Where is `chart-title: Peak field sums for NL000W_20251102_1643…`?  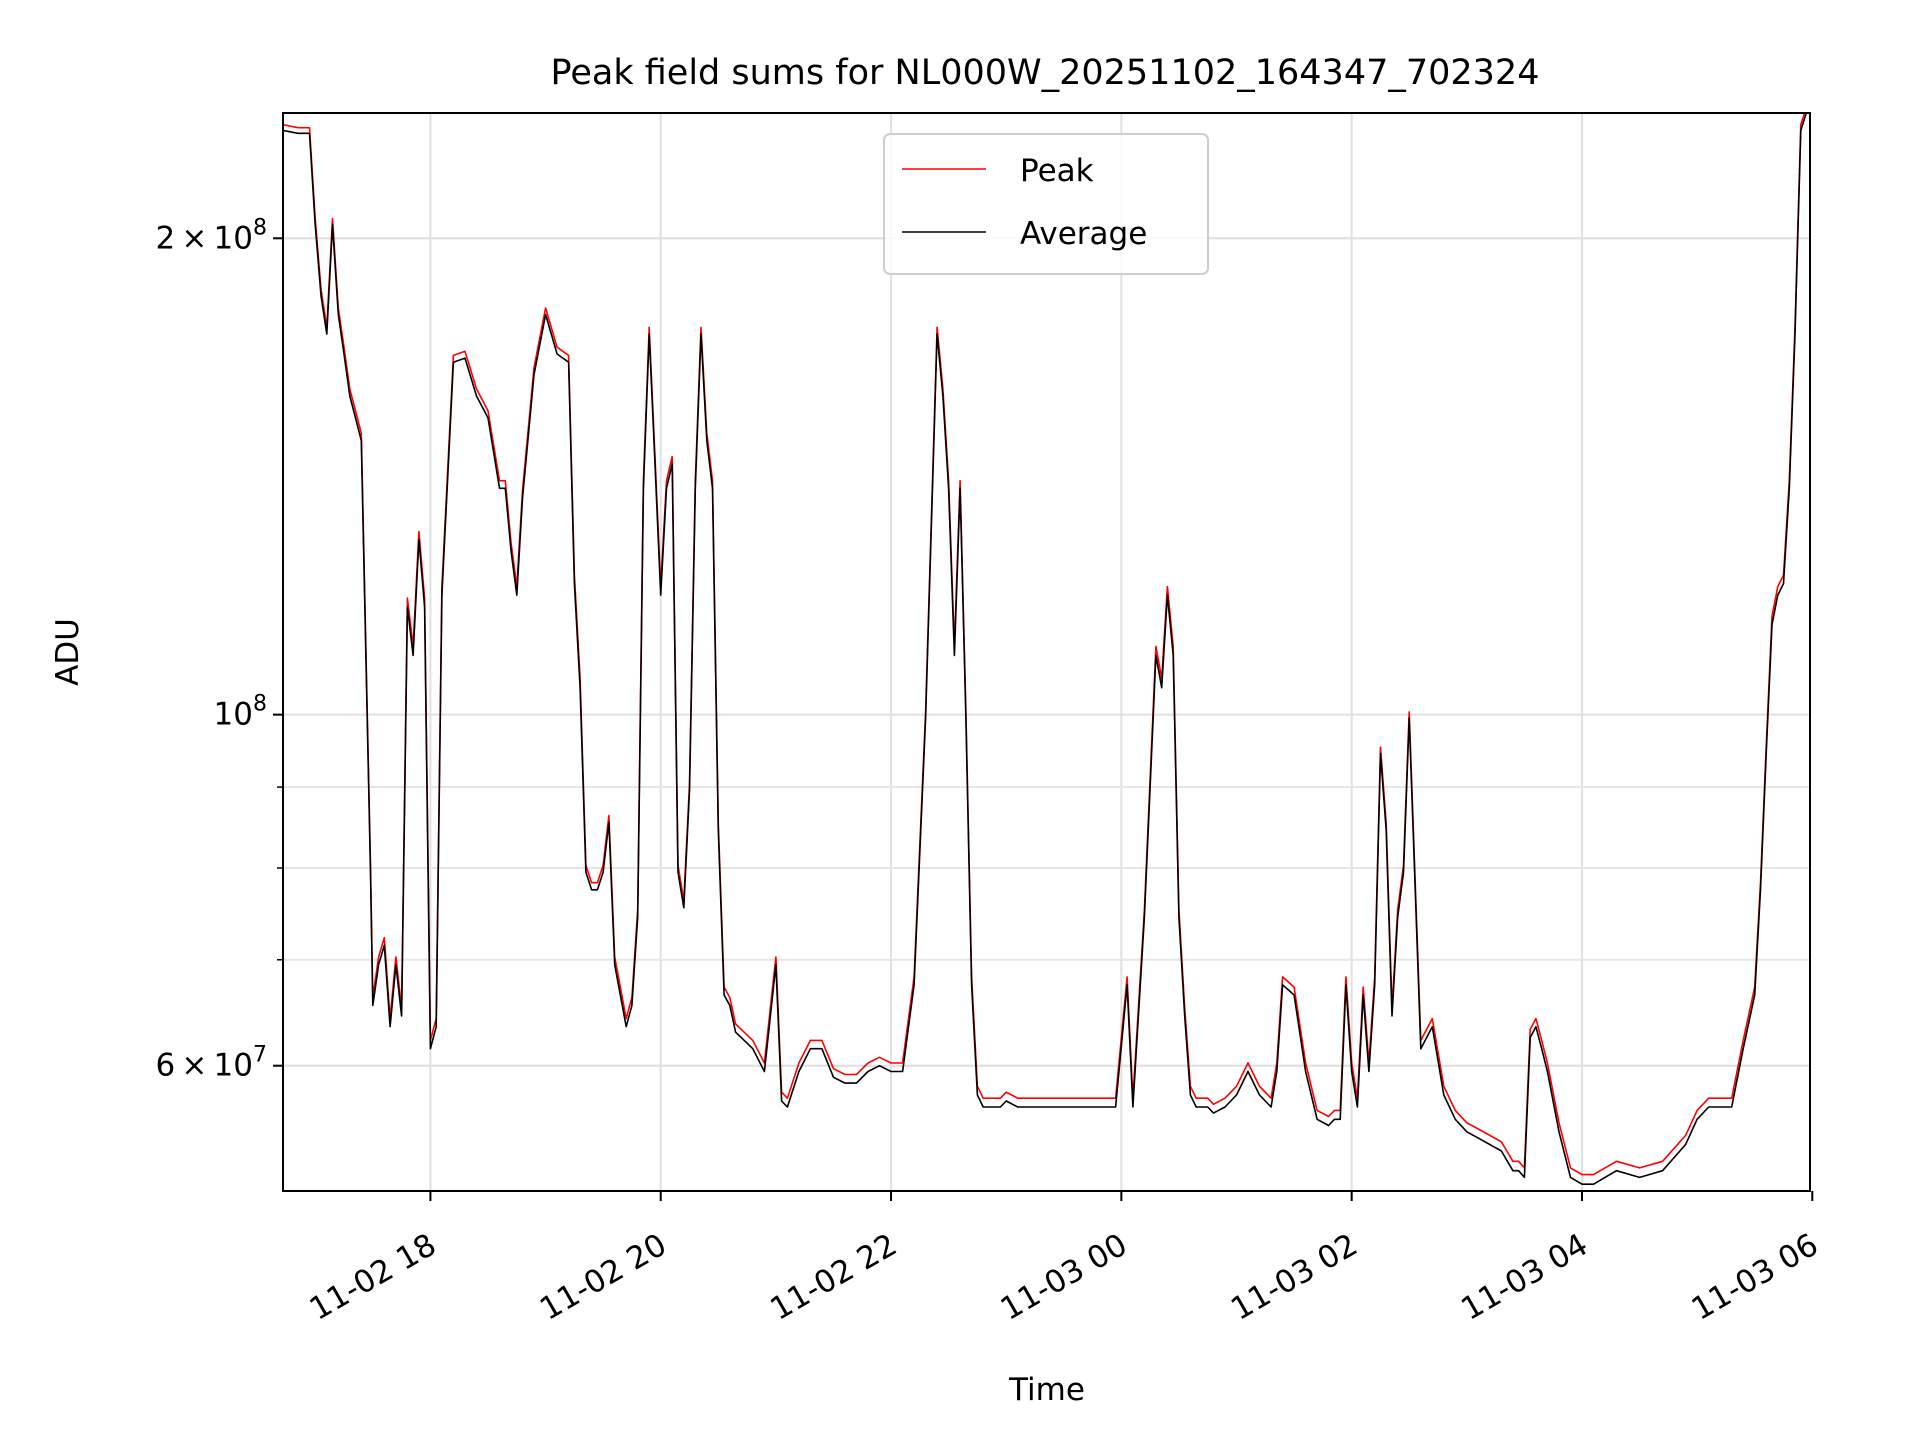
chart-title: Peak field sums for NL000W_20251102_1643… is located at coordinates (1045, 73).